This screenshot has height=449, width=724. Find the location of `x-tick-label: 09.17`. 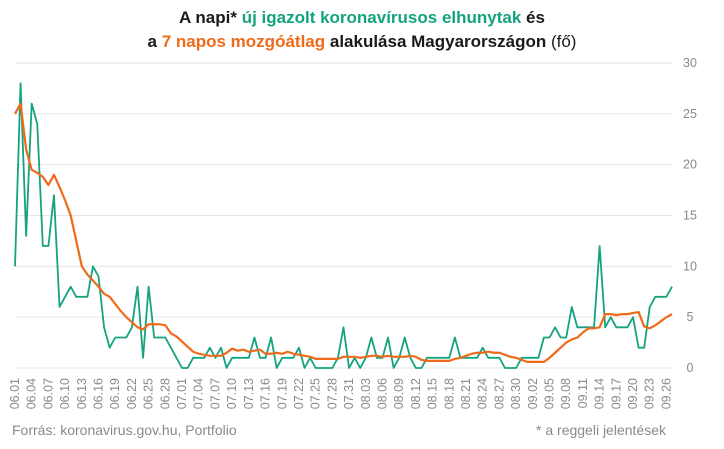

x-tick-label: 09.17 is located at coordinates (616, 393).